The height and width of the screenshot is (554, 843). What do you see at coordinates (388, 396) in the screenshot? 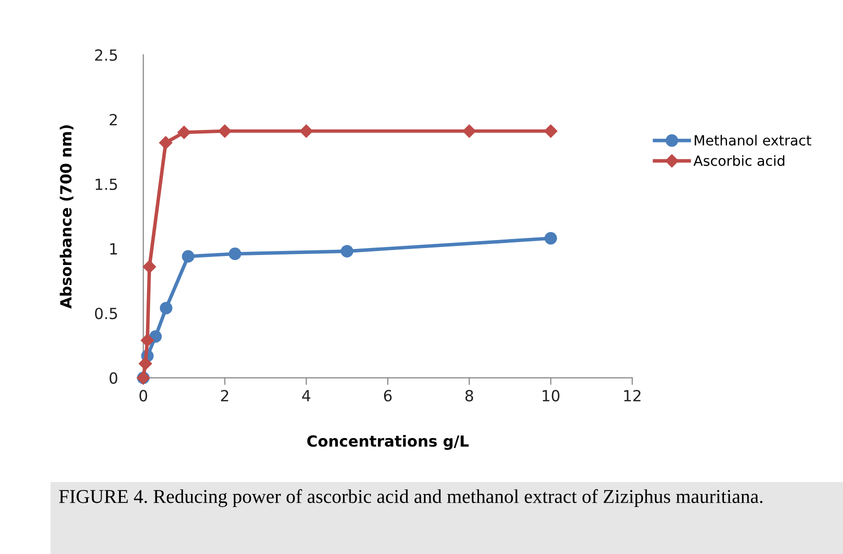
I see `x-tick-label: 6` at bounding box center [388, 396].